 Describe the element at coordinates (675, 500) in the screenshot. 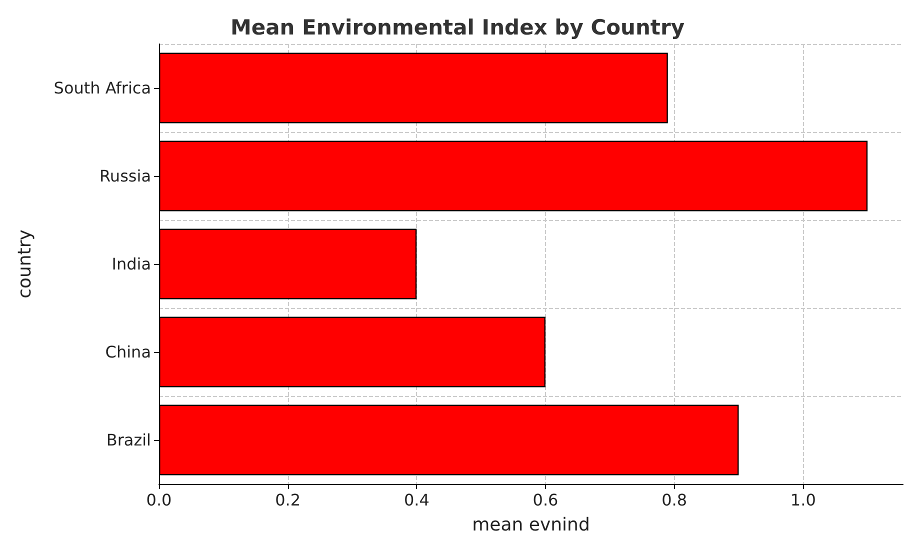

I see `x-tick-label: 0.8` at that location.